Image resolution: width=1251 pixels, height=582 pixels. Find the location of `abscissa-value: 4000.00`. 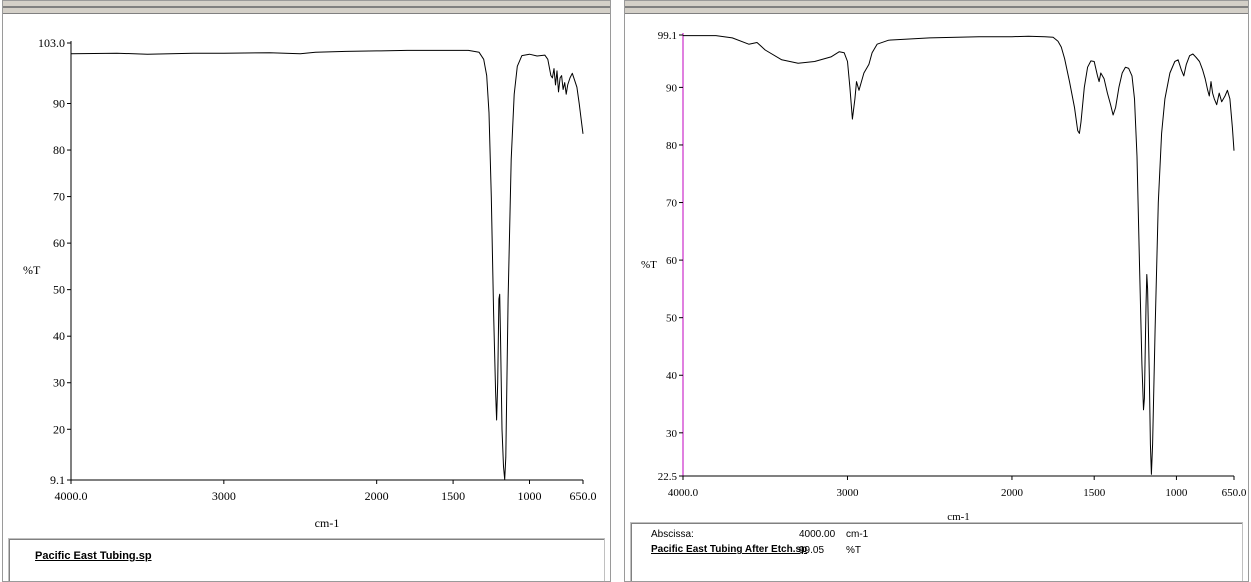

abscissa-value: 4000.00 is located at coordinates (817, 534).